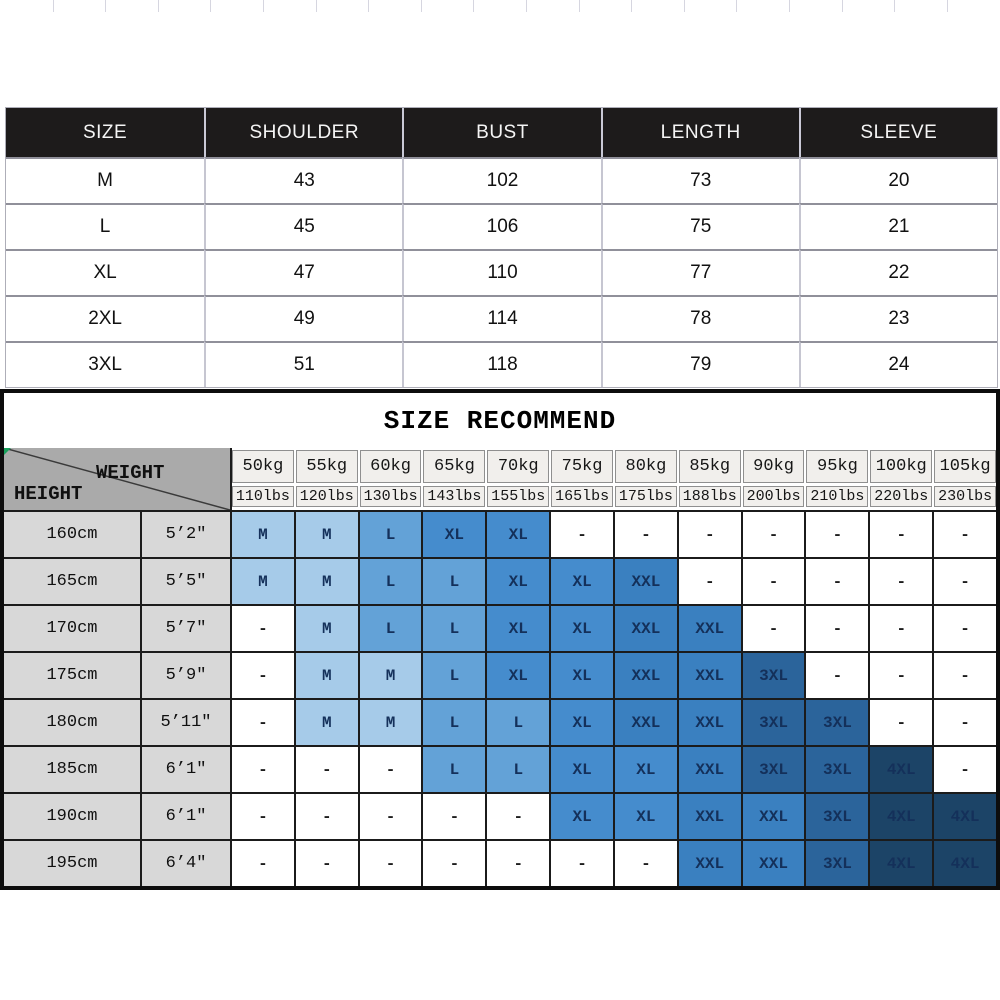 This screenshot has height=1000, width=1000. I want to click on weight-lbs-cell: 175lbs, so click(645, 496).